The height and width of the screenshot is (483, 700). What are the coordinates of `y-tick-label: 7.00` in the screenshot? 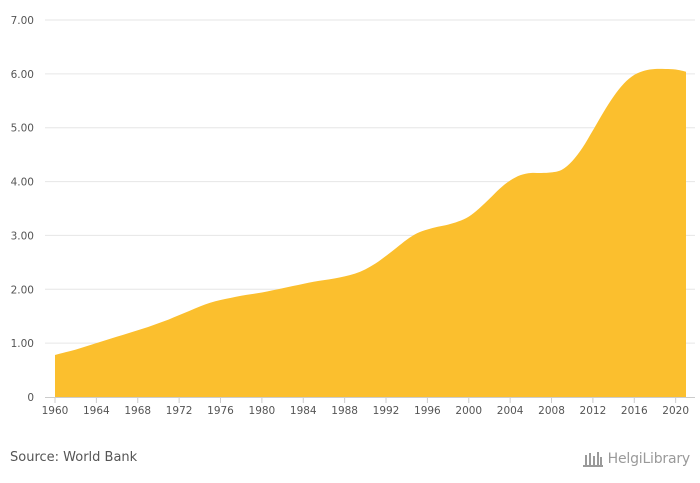 It's located at (22, 21).